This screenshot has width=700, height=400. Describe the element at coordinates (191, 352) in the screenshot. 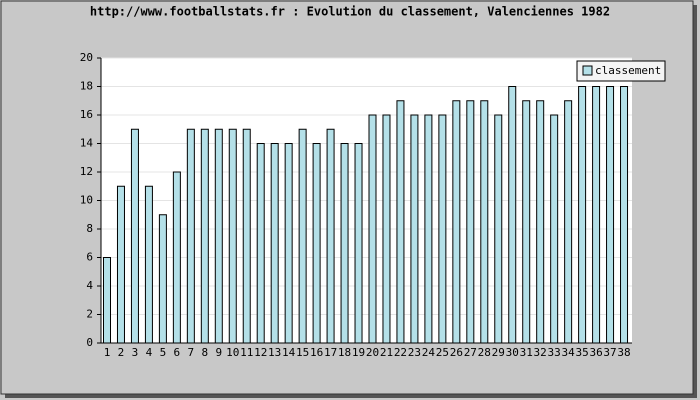

I see `x-tick-label: 7` at that location.